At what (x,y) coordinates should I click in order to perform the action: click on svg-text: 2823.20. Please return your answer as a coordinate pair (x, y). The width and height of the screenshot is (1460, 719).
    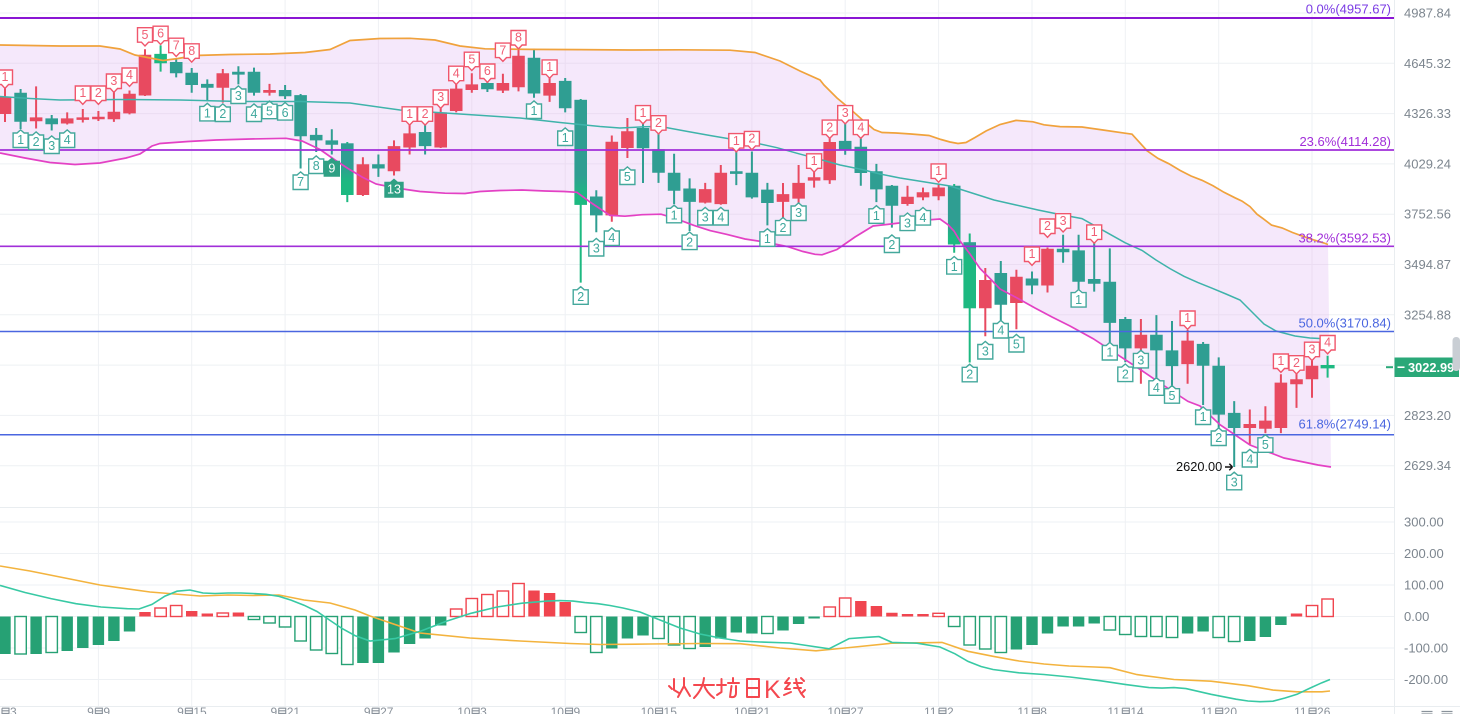
    Looking at the image, I should click on (1427, 415).